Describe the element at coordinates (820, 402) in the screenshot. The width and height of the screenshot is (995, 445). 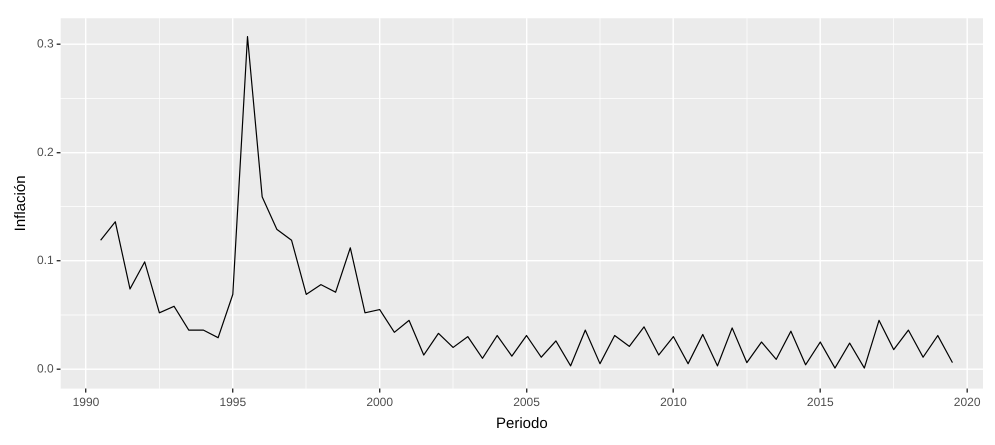
I see `x-tick-label: 2015` at that location.